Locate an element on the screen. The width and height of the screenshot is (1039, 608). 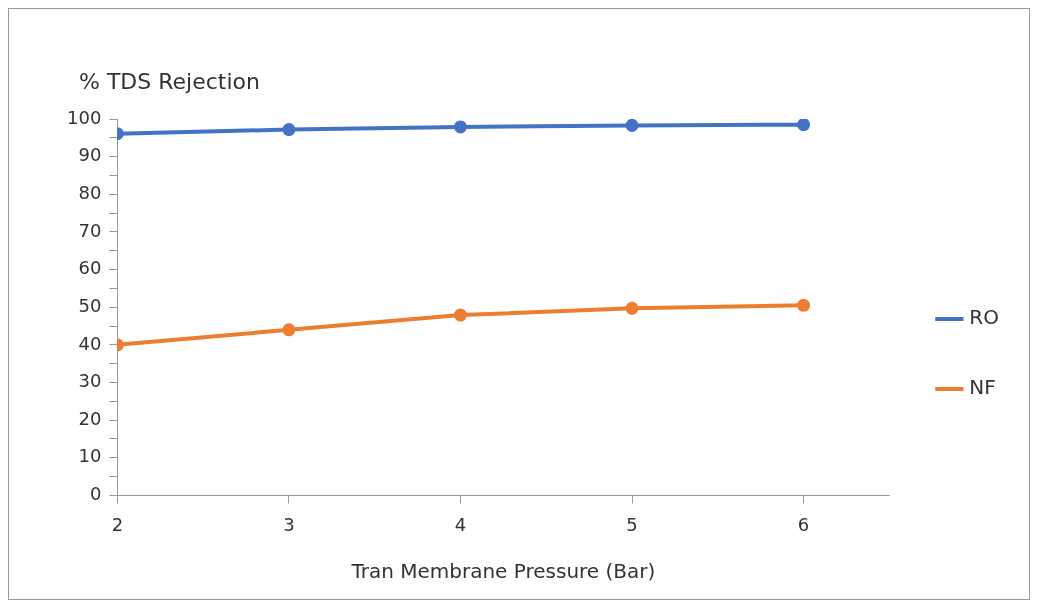
x-tick-label: 5 is located at coordinates (632, 524).